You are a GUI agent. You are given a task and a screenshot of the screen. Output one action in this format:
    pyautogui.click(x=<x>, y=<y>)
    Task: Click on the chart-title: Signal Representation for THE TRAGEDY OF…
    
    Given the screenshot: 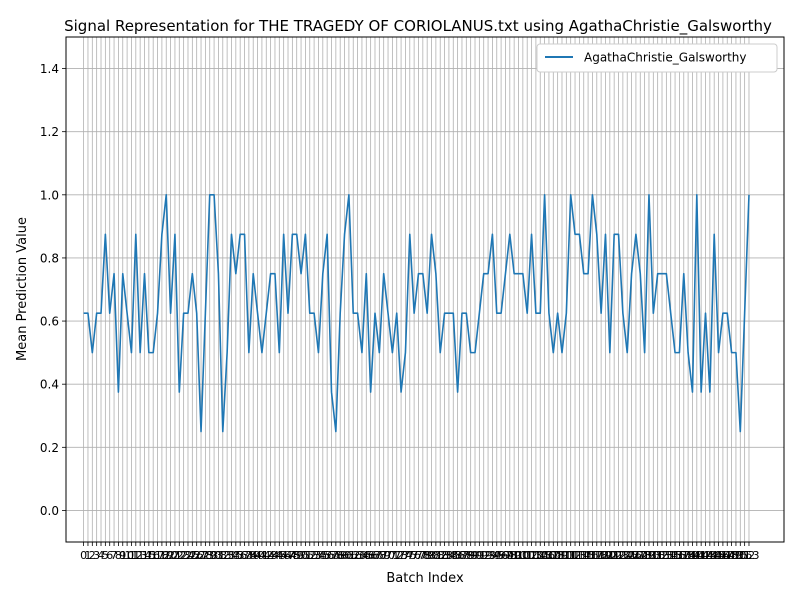 What is the action you would take?
    pyautogui.click(x=418, y=26)
    